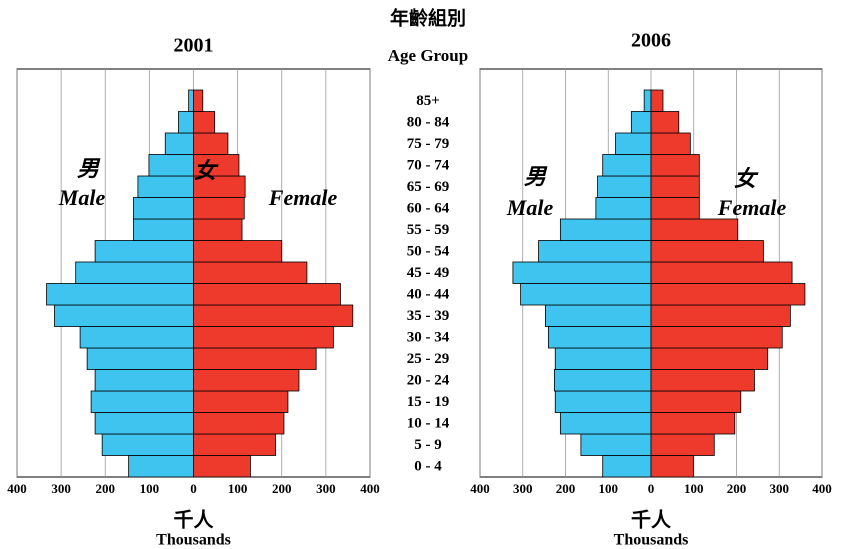 The image size is (841, 549). Describe the element at coordinates (428, 402) in the screenshot. I see `age-group-label: 15 - 19` at that location.